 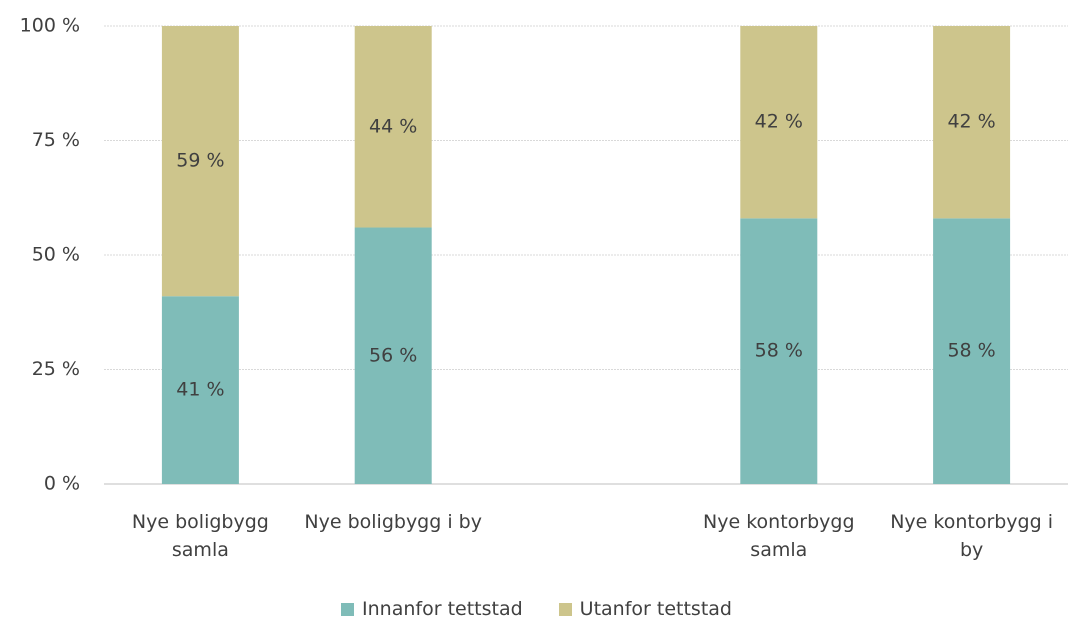 What do you see at coordinates (200, 536) in the screenshot?
I see `x-tick-label: Nye boligbygg samla` at bounding box center [200, 536].